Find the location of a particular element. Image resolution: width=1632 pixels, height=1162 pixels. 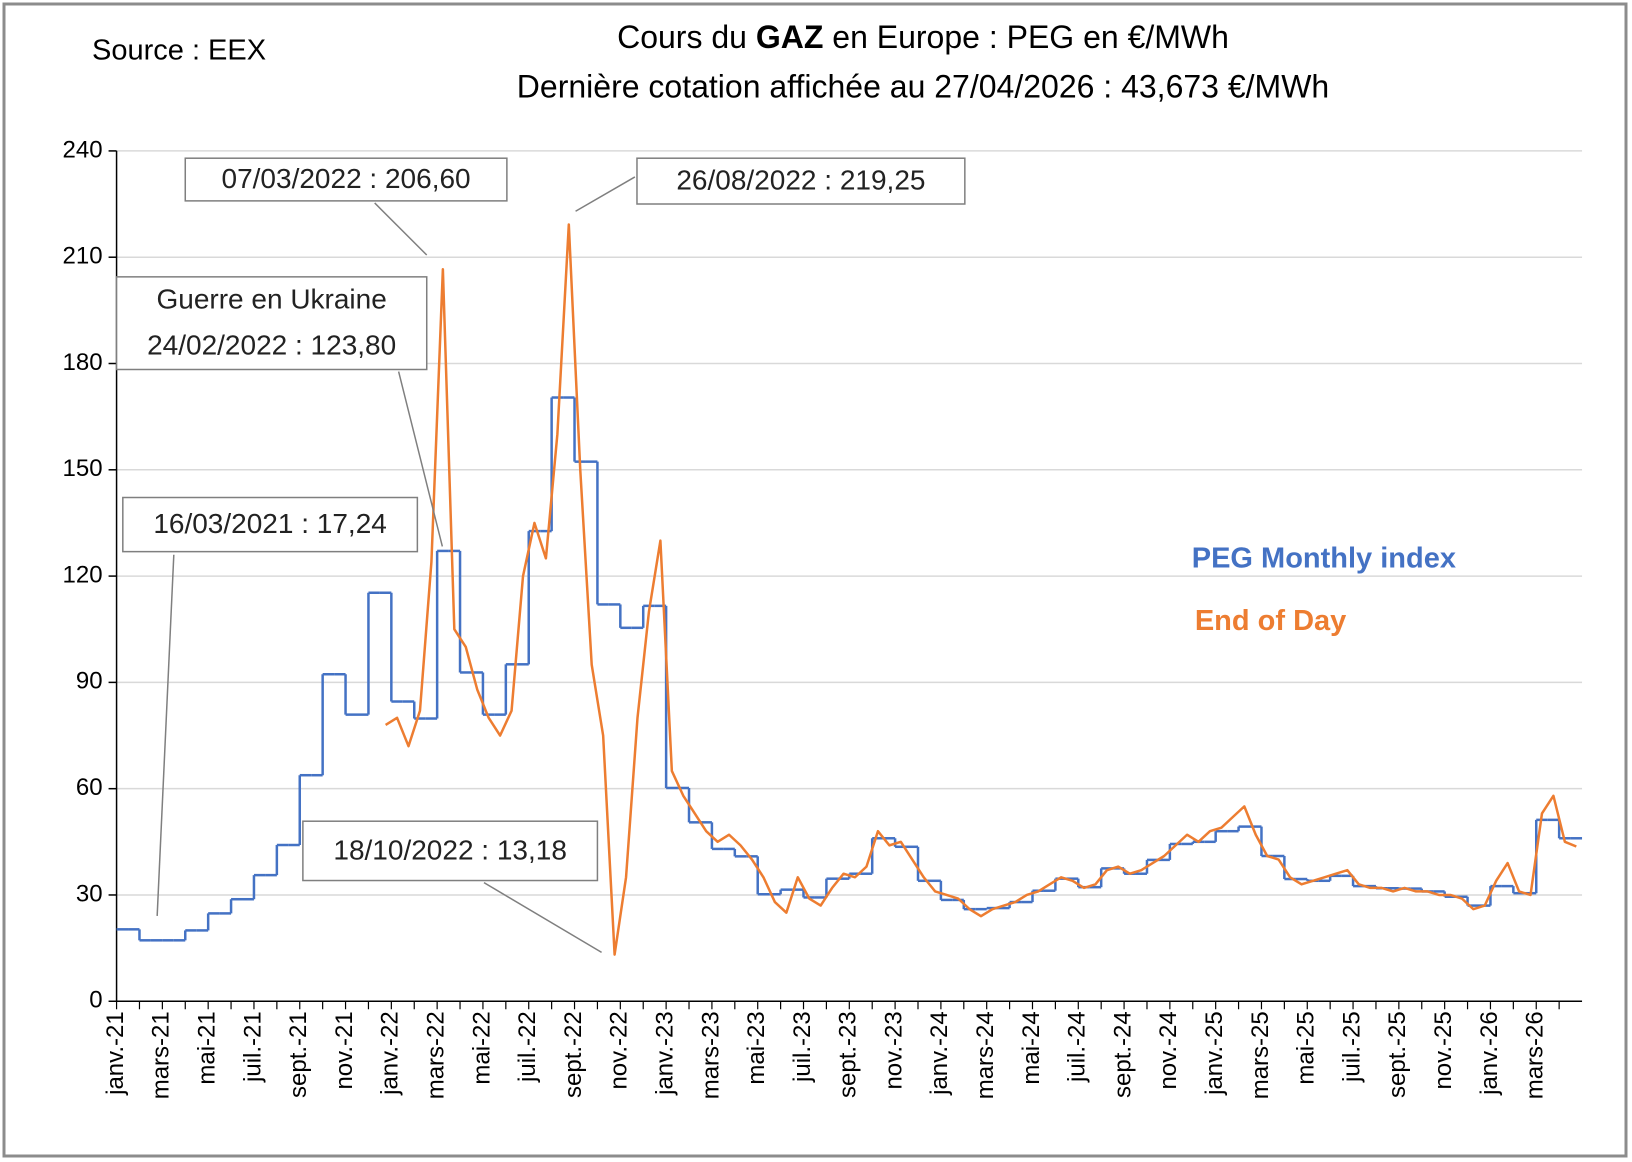

x-tick-label: mars-22 is located at coordinates (435, 1055).